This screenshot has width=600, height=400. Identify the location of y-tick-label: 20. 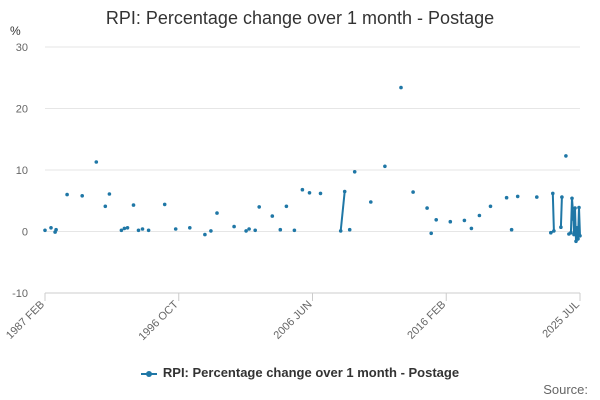
(22, 110).